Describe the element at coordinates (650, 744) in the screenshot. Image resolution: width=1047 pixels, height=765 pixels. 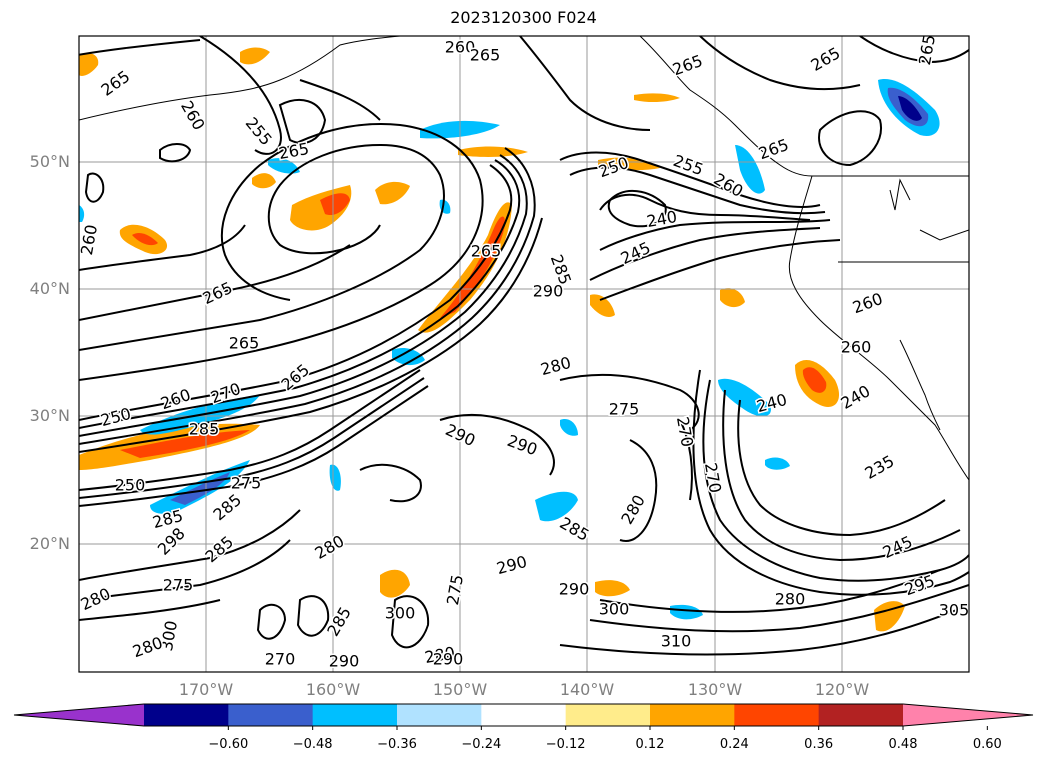
I see `colorbar-tick-label: 0.12` at that location.